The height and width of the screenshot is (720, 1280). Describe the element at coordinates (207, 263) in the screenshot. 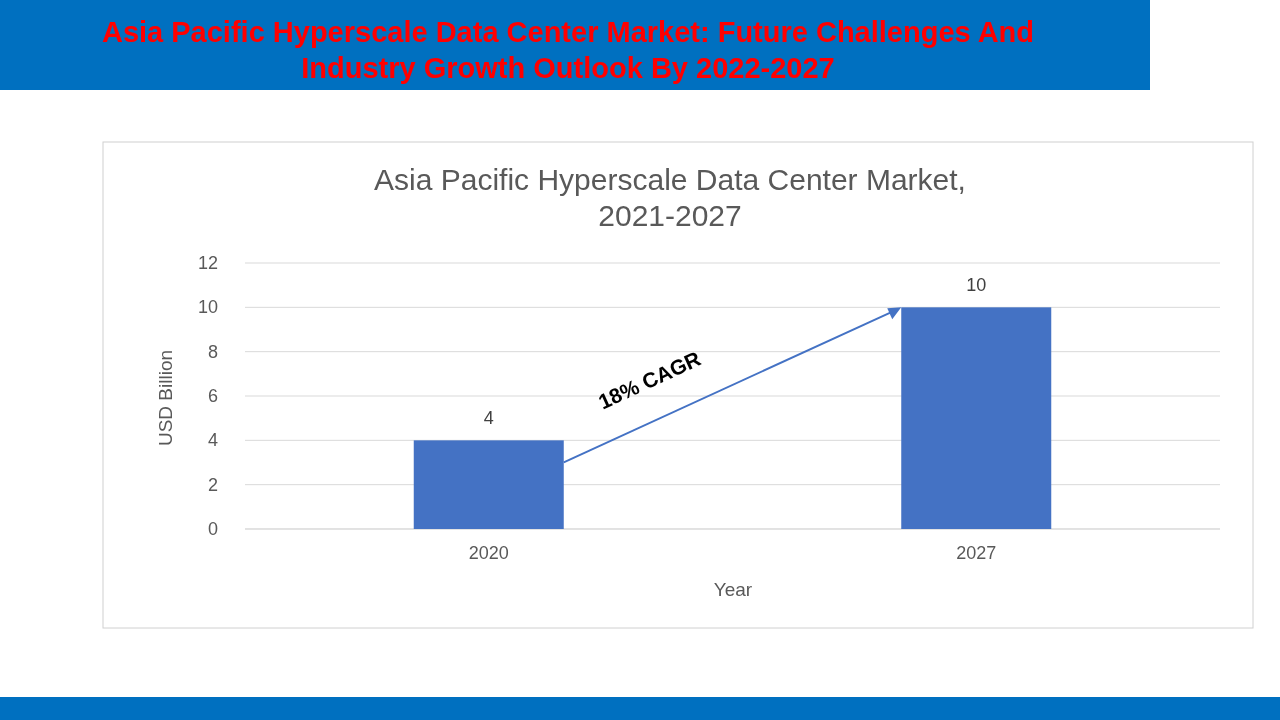

I see `y-tick-label: 12` at that location.